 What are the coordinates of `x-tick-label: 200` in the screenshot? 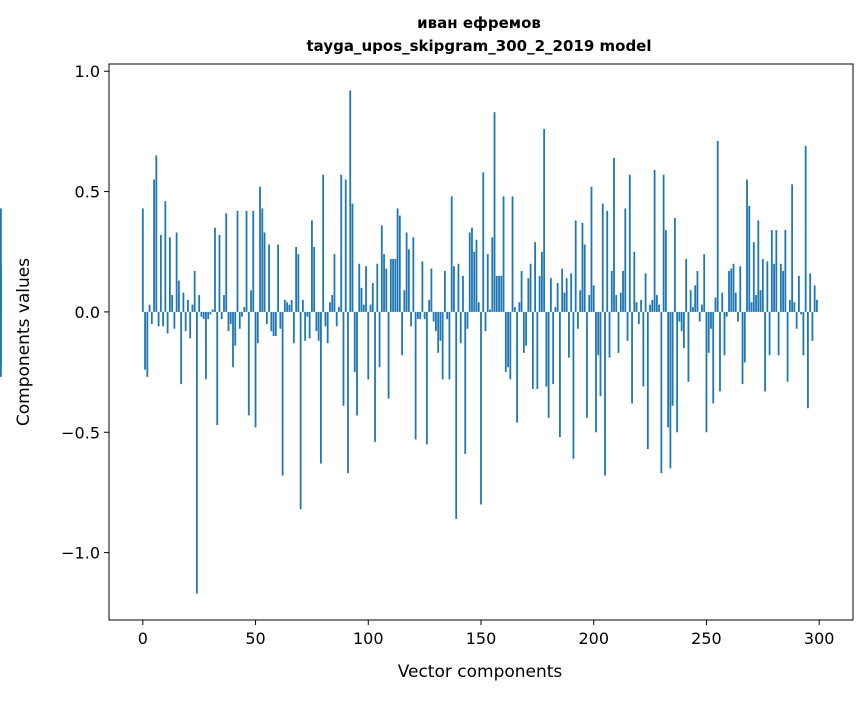 It's located at (593, 638).